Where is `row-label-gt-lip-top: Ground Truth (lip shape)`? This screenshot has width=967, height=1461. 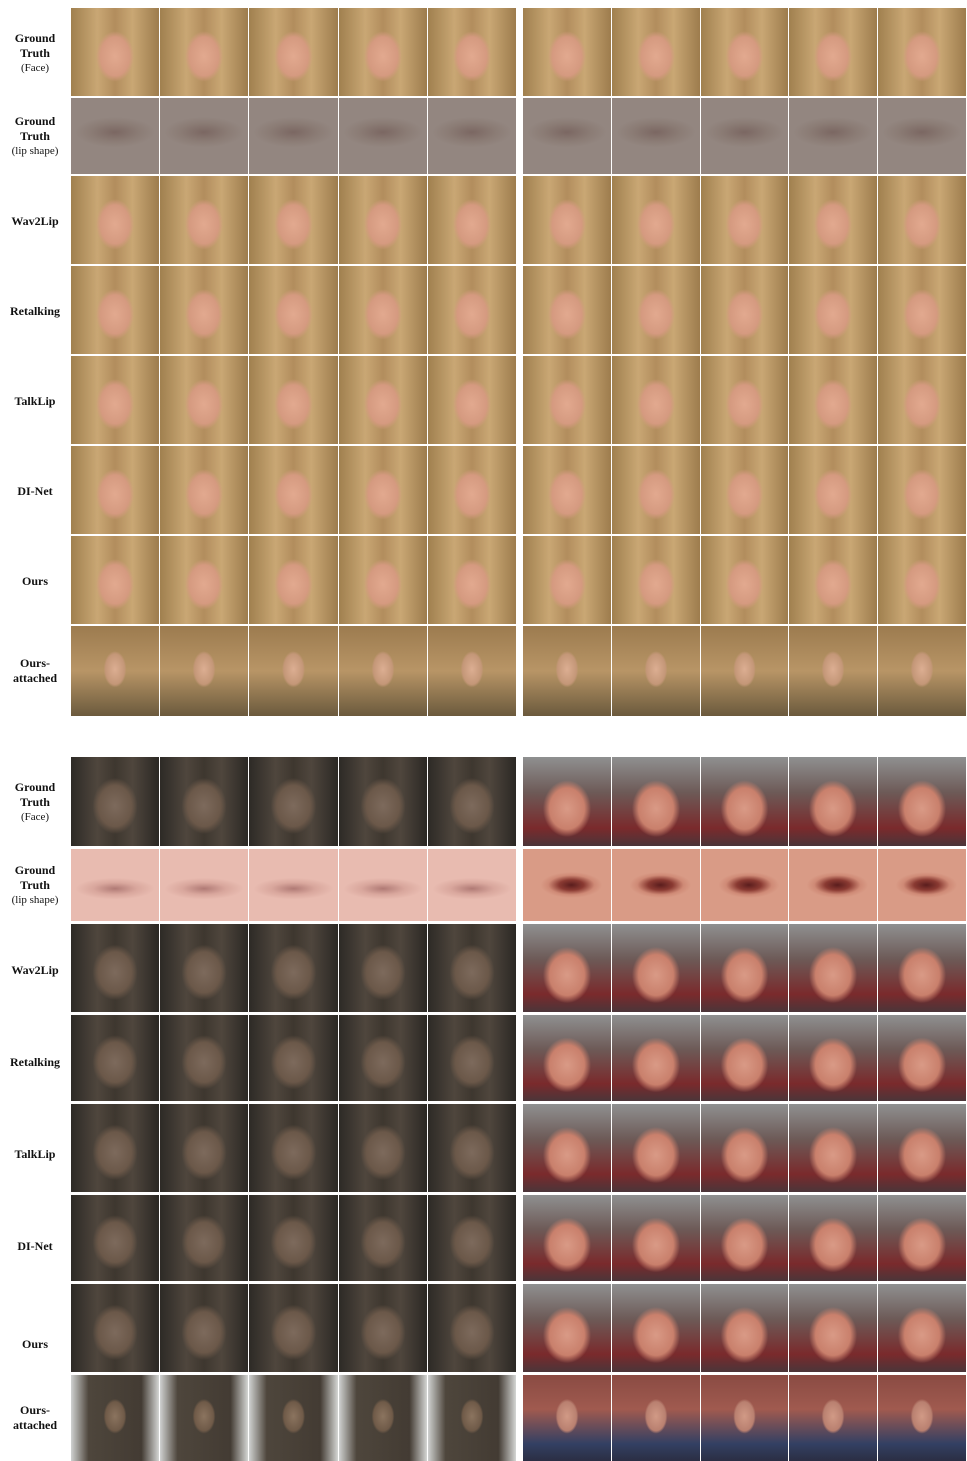
row-label-gt-lip-top: Ground Truth (lip shape) is located at coordinates (35, 136).